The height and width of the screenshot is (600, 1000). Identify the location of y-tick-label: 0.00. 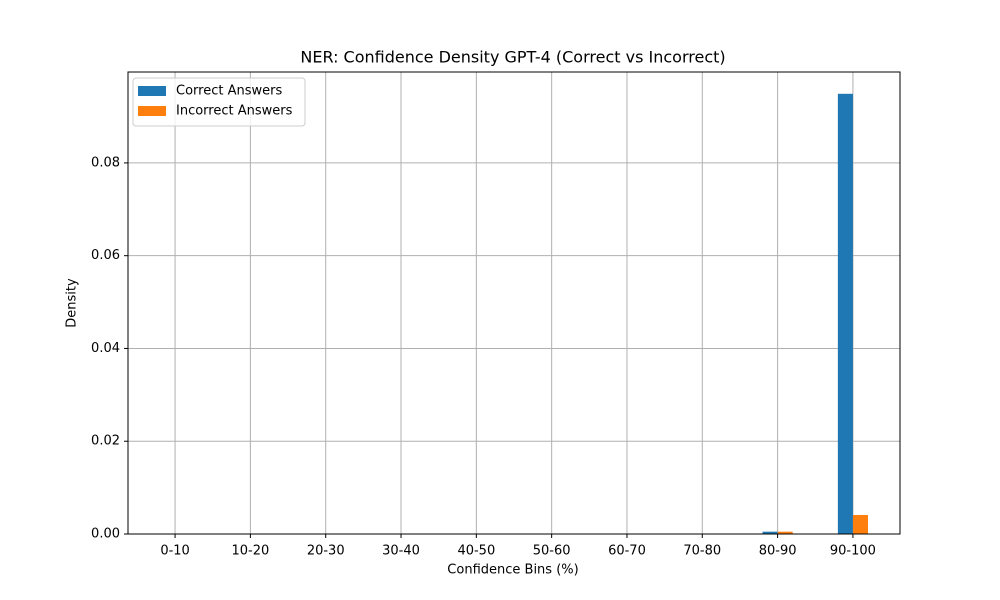
(105, 534).